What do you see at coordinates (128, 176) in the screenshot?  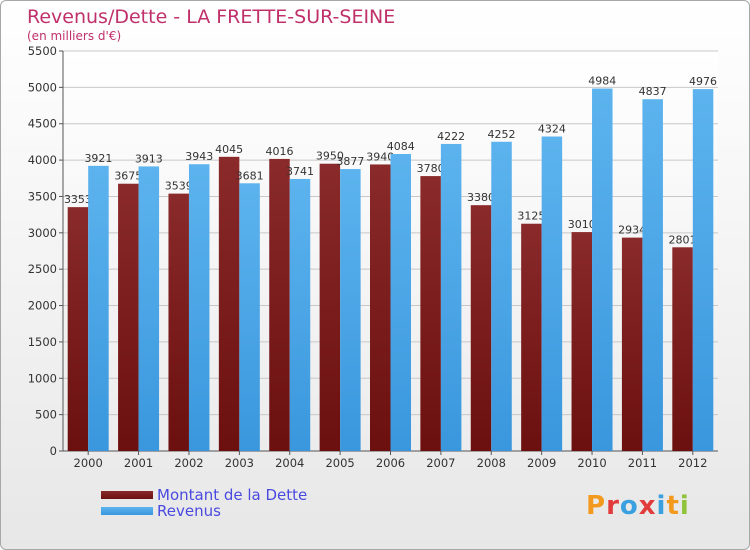 I see `data-label-dette: 3675` at bounding box center [128, 176].